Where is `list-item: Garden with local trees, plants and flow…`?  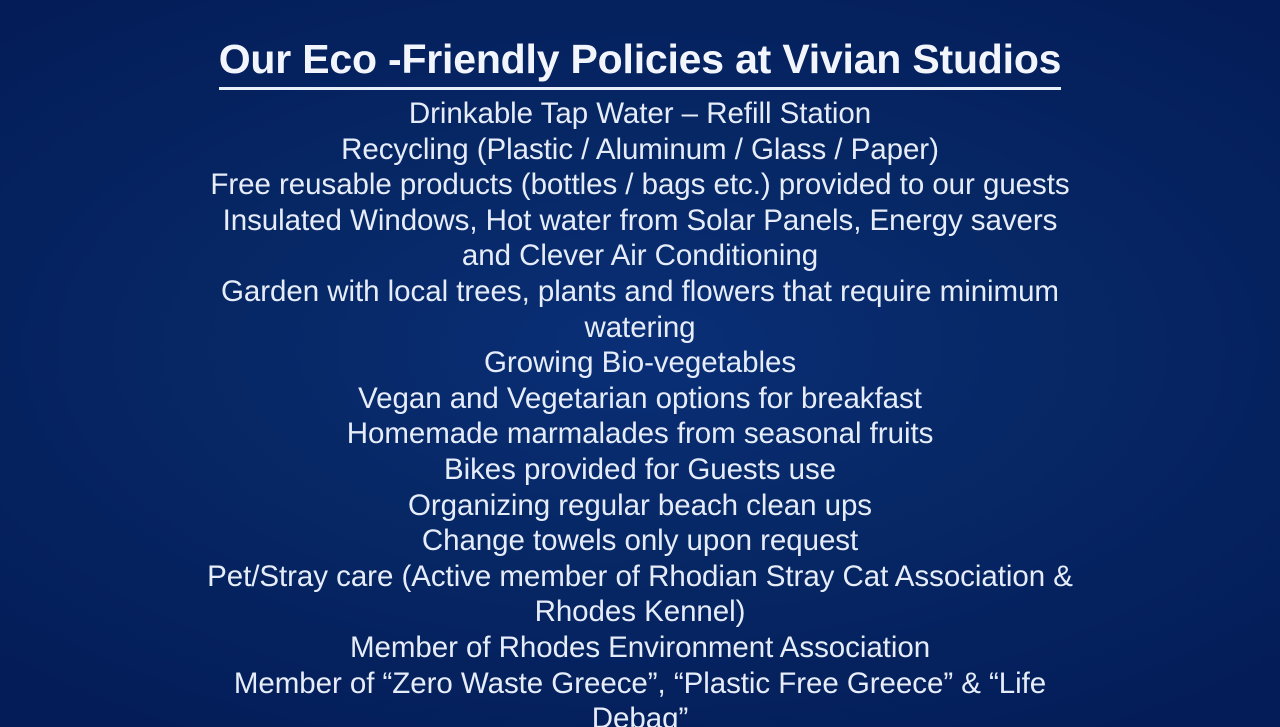 list-item: Garden with local trees, plants and flow… is located at coordinates (640, 309).